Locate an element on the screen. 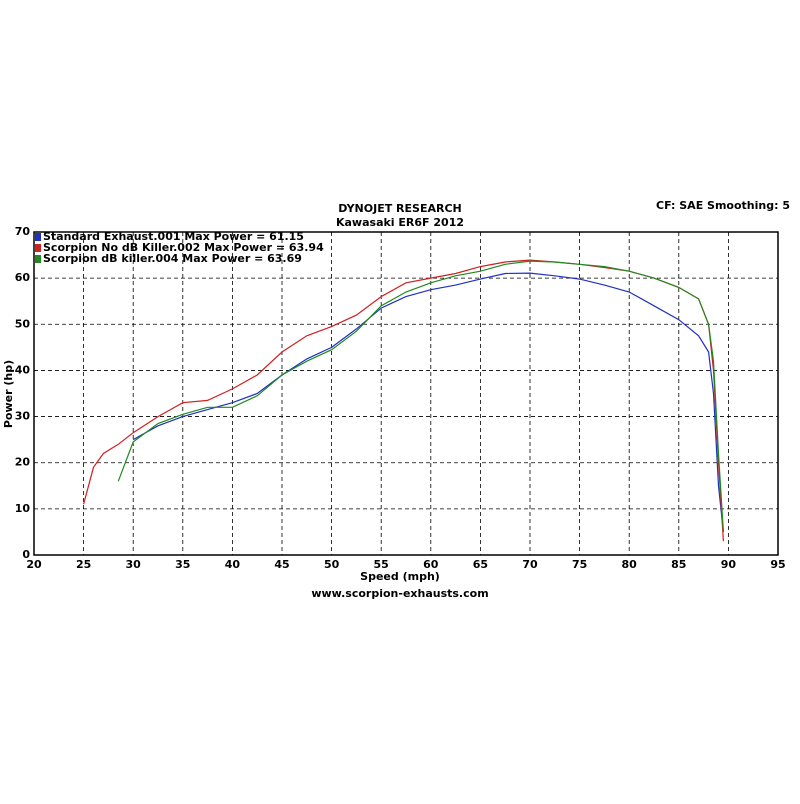 This screenshot has width=800, height=804. y-tick-label: 30 is located at coordinates (23, 416).